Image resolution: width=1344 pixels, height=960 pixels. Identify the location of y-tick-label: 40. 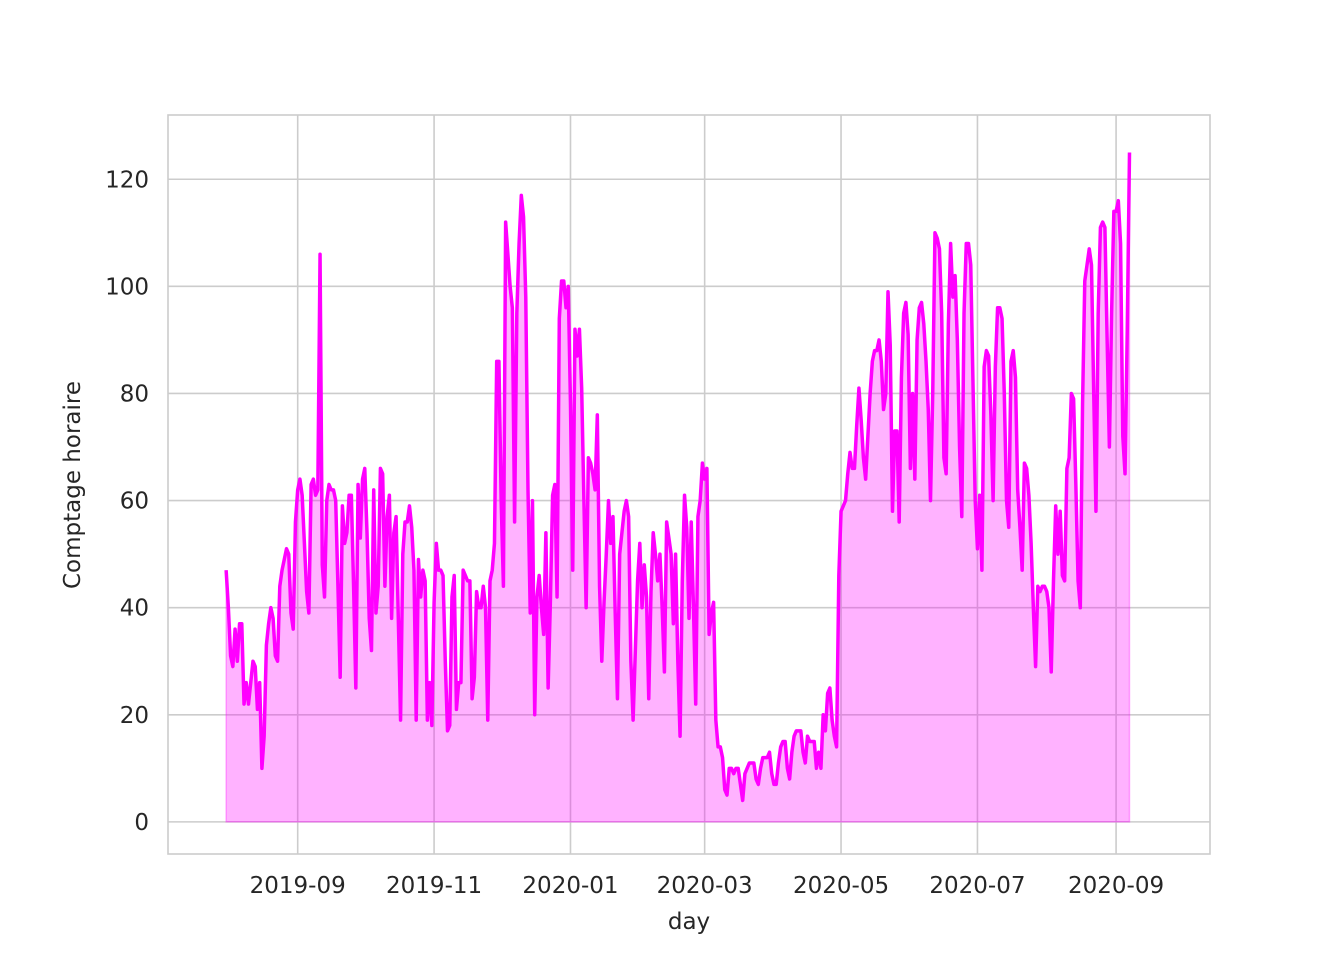
(134, 609).